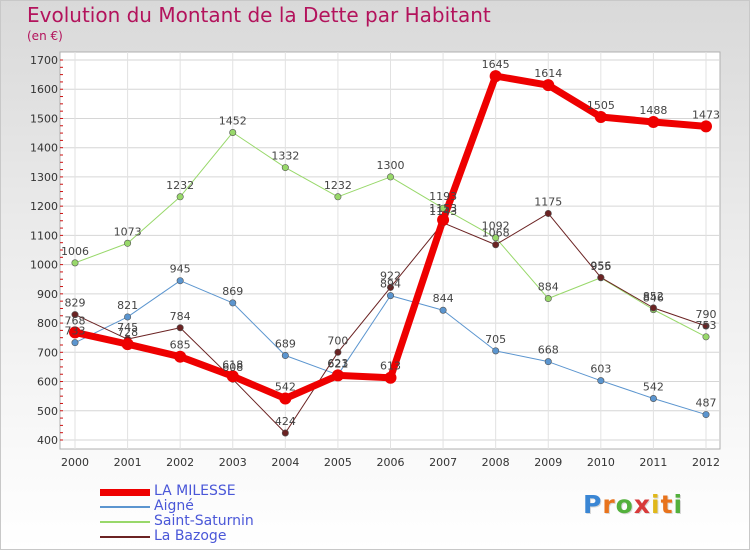  What do you see at coordinates (633, 504) in the screenshot?
I see `proxiti-logo: Proxiti` at bounding box center [633, 504].